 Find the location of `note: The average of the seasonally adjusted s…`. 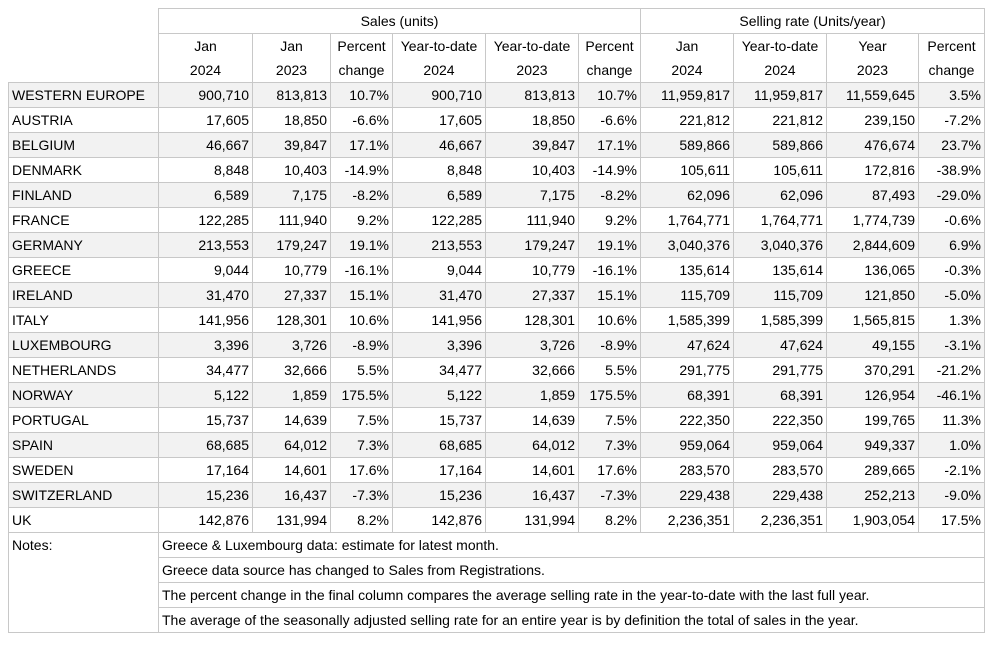

note: The average of the seasonally adjusted s… is located at coordinates (571, 620).